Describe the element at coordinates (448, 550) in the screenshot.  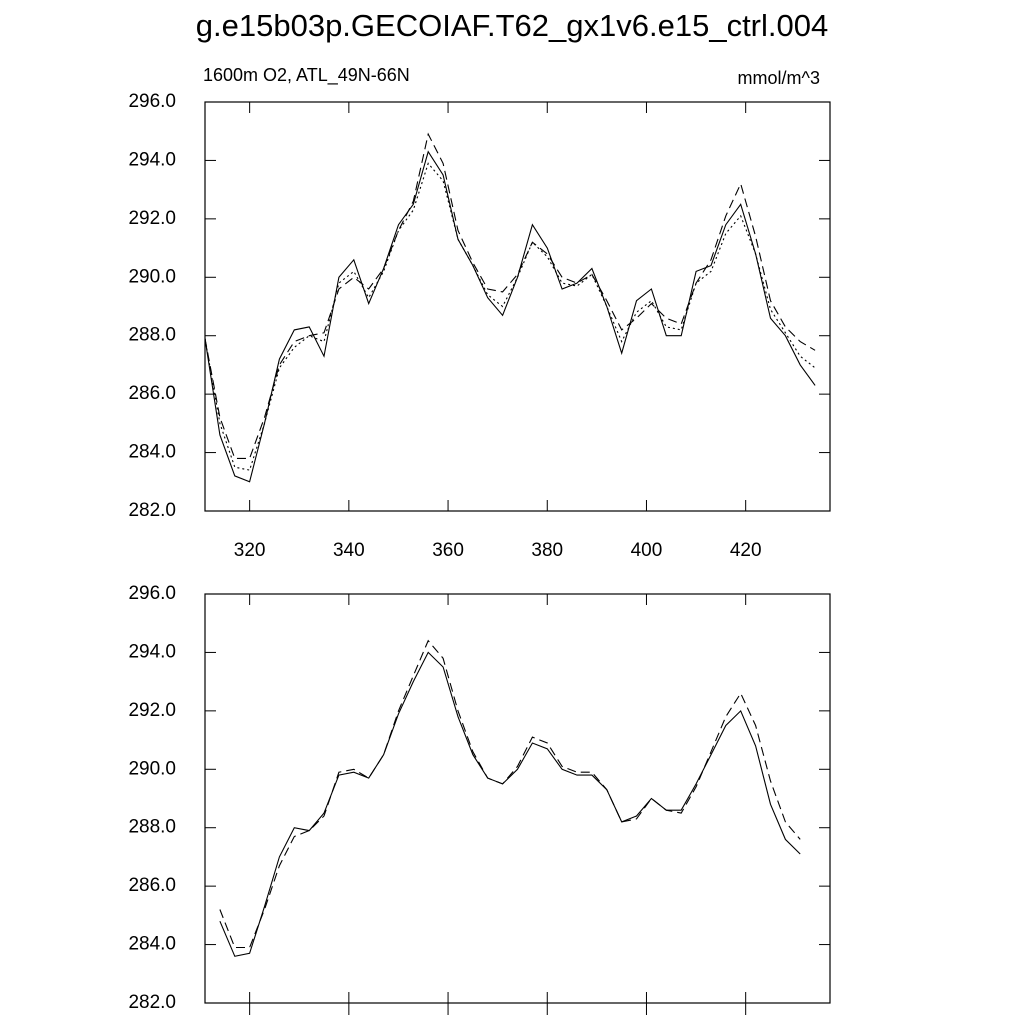
I see `x-tick-label: 360` at that location.